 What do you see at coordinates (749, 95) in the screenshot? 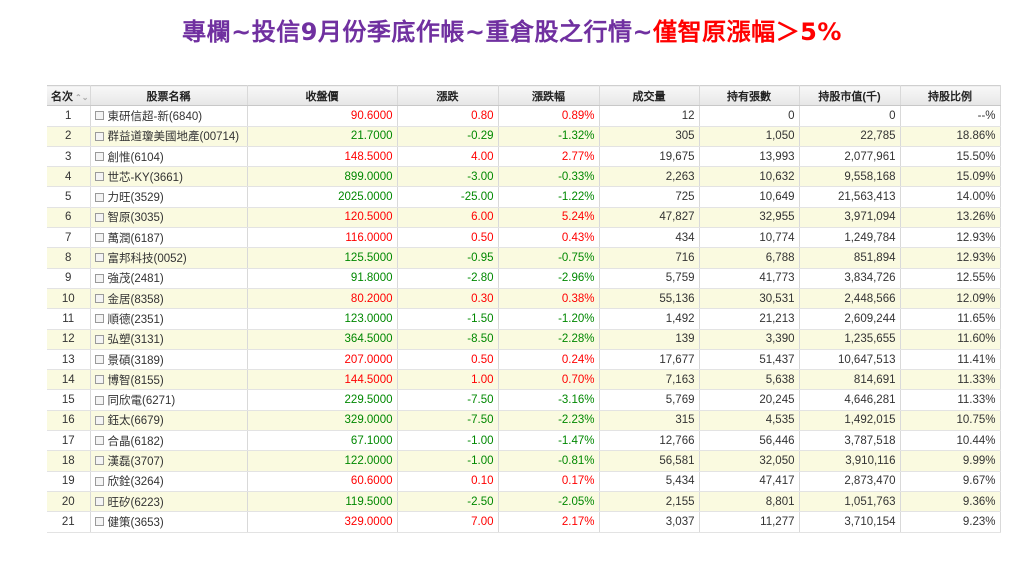
I see `col-header-shares-held: 持有張數` at bounding box center [749, 95].